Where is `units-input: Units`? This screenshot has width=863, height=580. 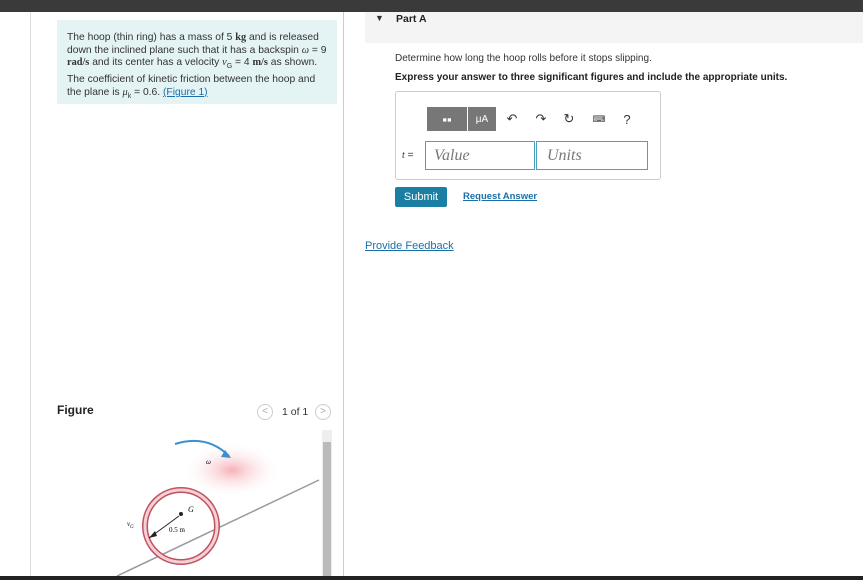 units-input: Units is located at coordinates (592, 155).